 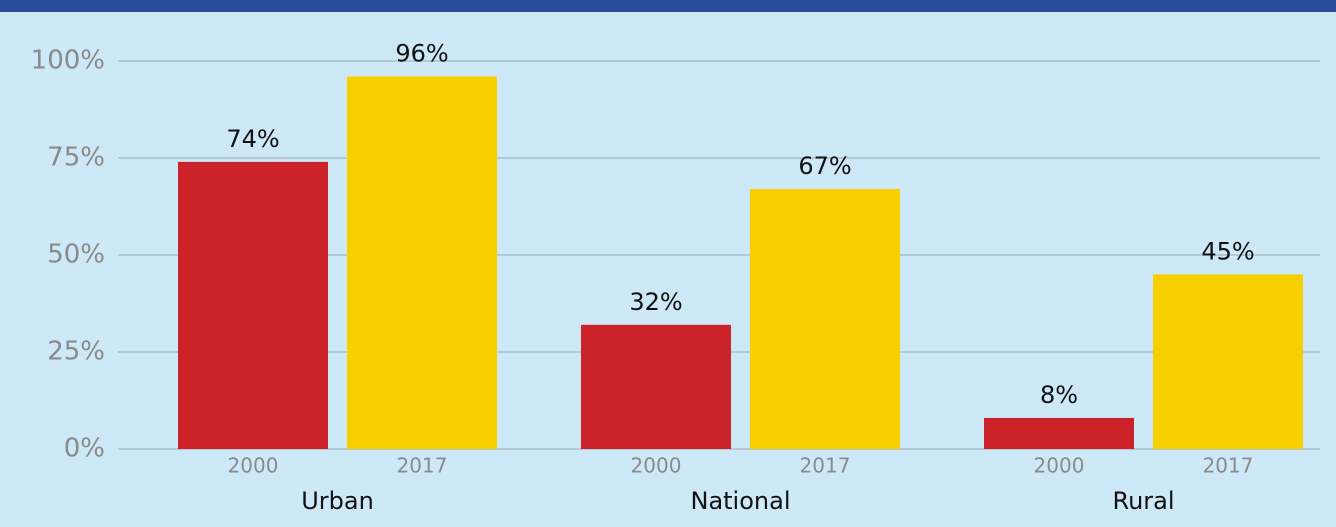 What do you see at coordinates (1143, 501) in the screenshot?
I see `x-tick-label: Rural` at bounding box center [1143, 501].